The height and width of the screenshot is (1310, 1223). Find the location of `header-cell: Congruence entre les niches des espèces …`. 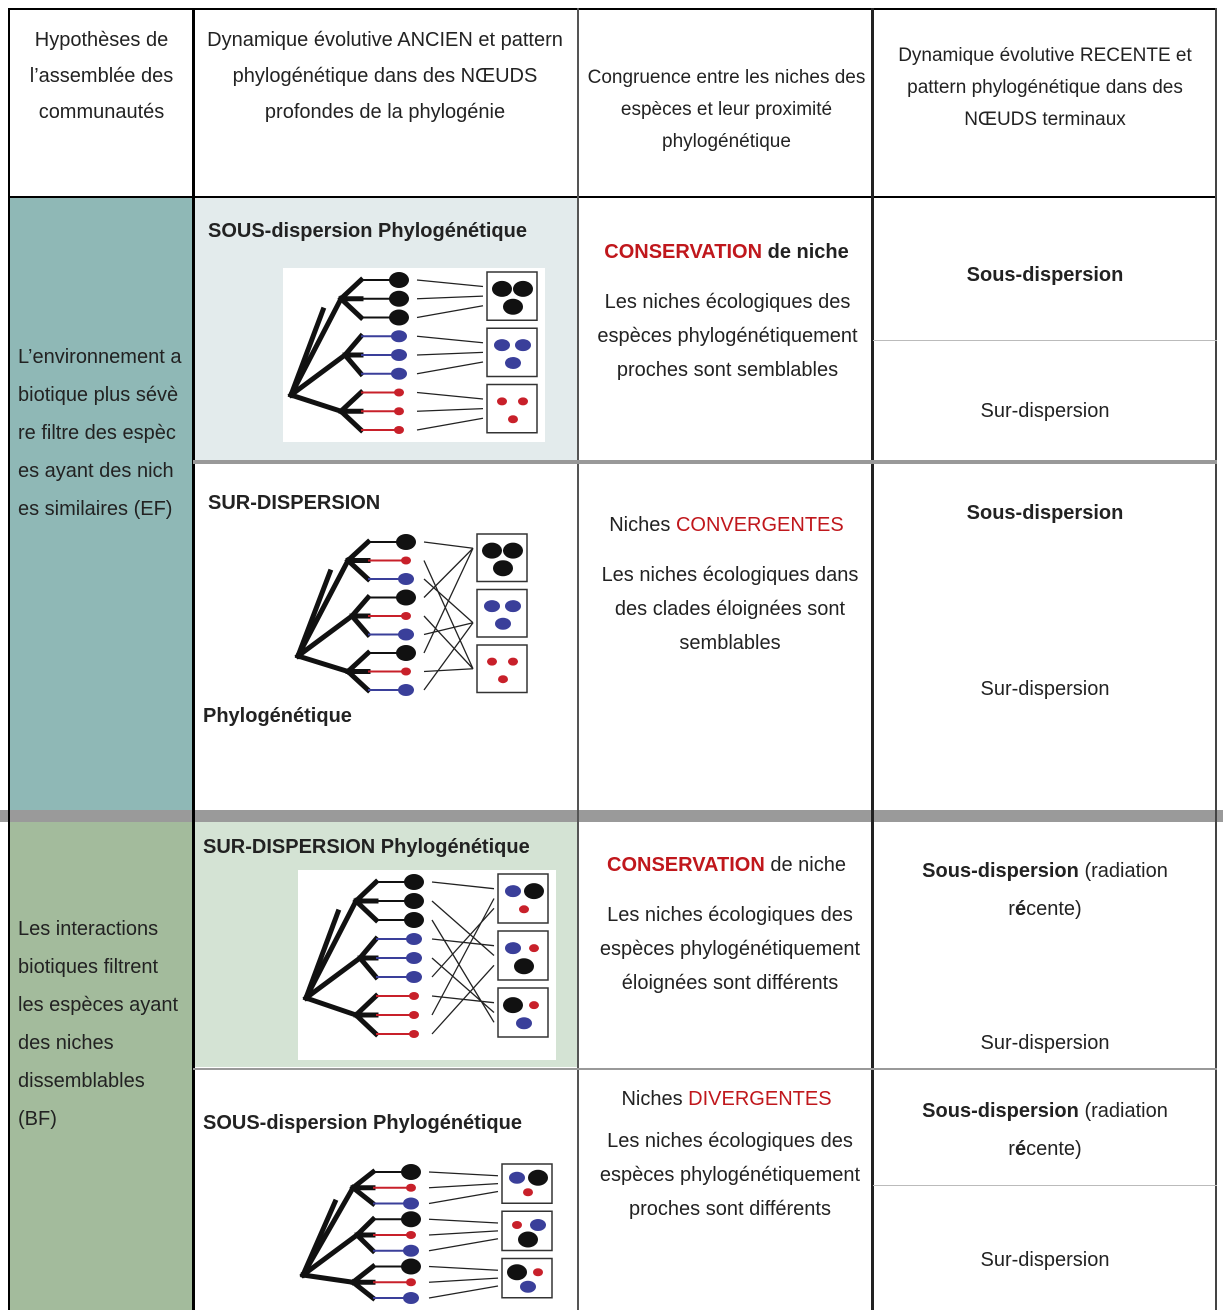

header-cell: Congruence entre les niches des espèces … is located at coordinates (726, 109).